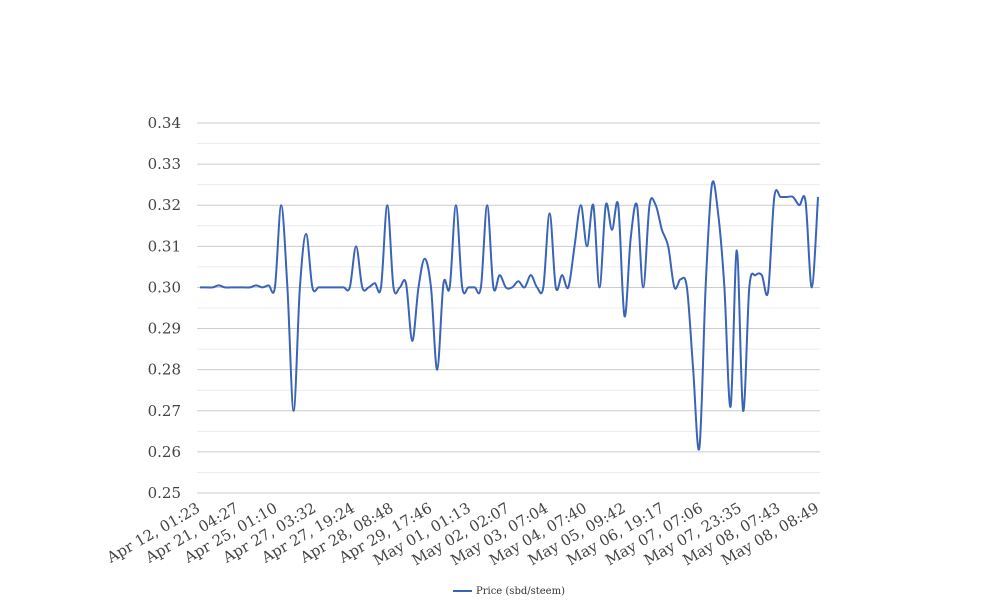 The image size is (1008, 616). Describe the element at coordinates (164, 287) in the screenshot. I see `y-tick-label: 0.30` at that location.